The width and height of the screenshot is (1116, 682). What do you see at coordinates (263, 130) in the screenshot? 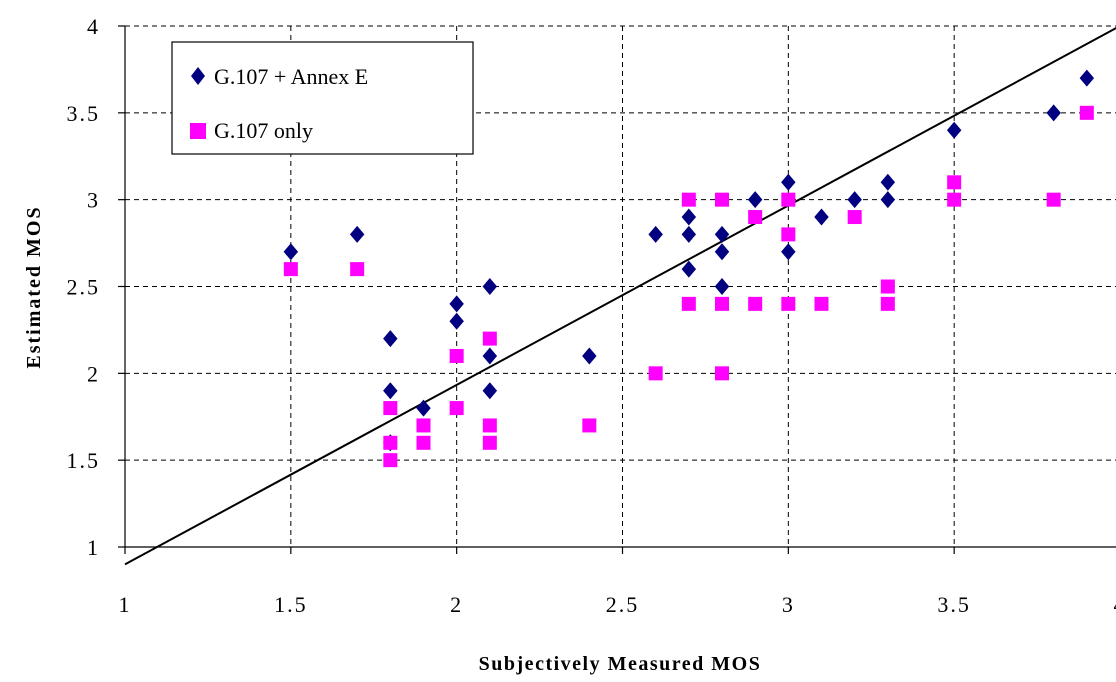
I see `legend-label-series-2: G.107 only` at bounding box center [263, 130].